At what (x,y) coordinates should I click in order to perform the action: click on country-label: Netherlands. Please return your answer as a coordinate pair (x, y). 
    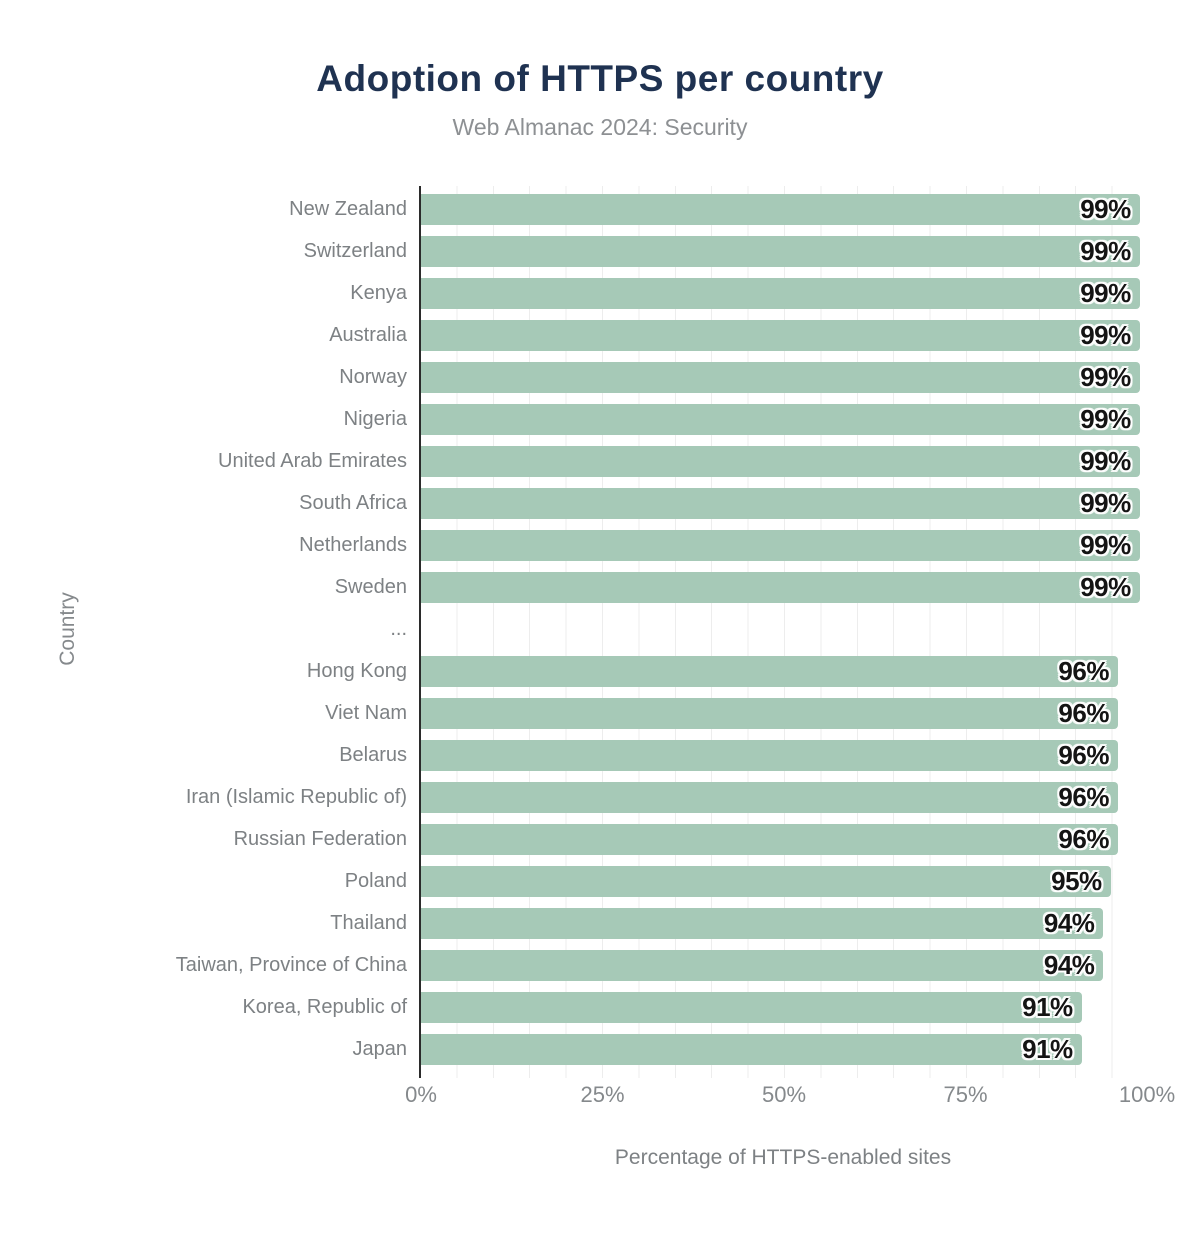
    Looking at the image, I should click on (353, 544).